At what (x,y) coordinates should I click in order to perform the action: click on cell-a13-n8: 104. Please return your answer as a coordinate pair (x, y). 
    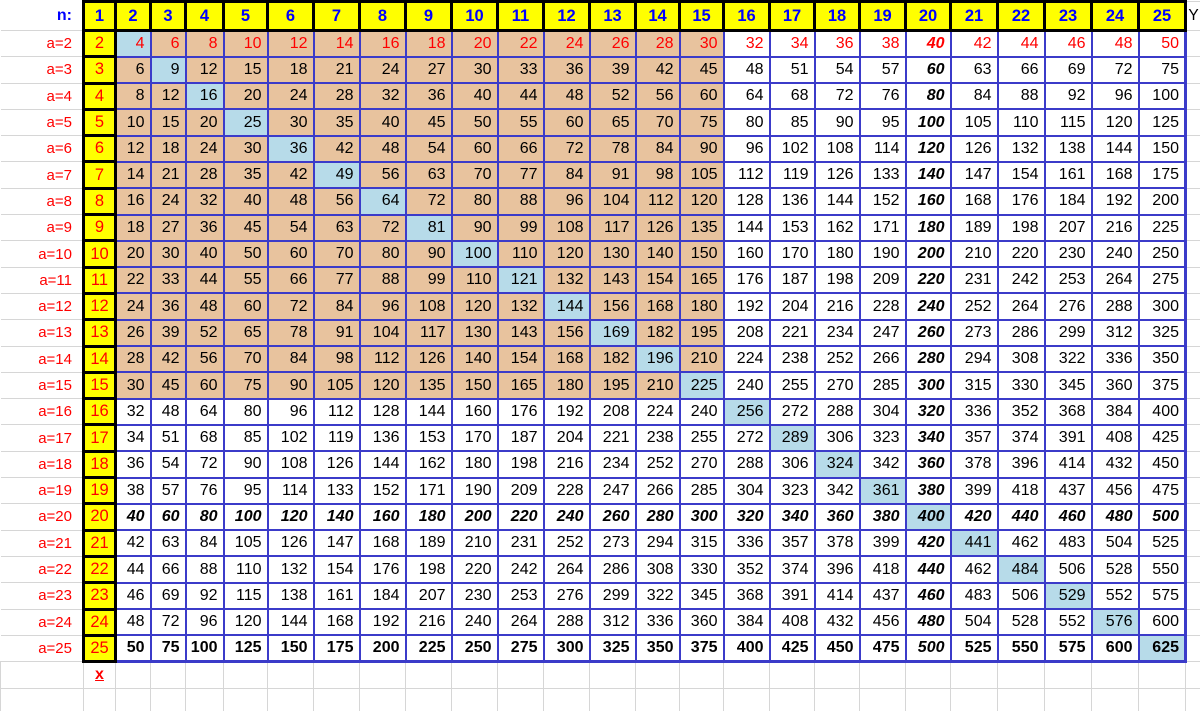
    Looking at the image, I should click on (382, 333).